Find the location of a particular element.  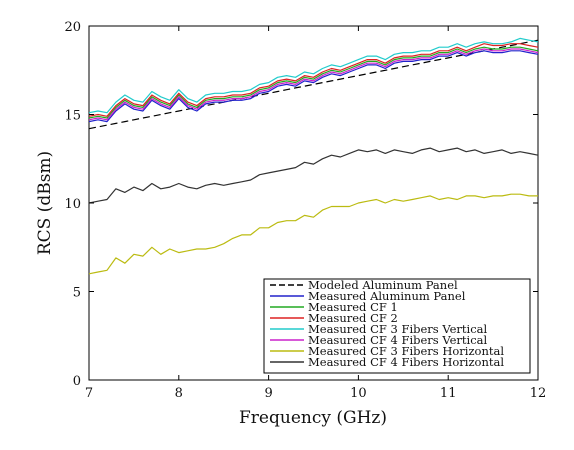

x-tick-label: 9 is located at coordinates (268, 393).